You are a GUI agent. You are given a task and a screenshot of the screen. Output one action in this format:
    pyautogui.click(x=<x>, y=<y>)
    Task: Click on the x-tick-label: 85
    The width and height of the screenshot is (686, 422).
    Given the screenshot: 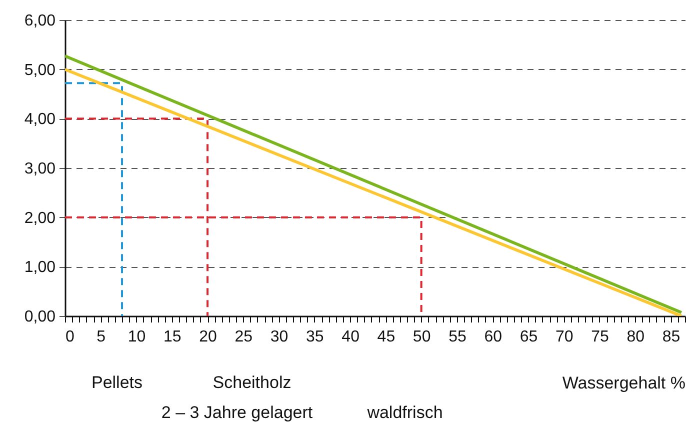 What is the action you would take?
    pyautogui.click(x=671, y=337)
    